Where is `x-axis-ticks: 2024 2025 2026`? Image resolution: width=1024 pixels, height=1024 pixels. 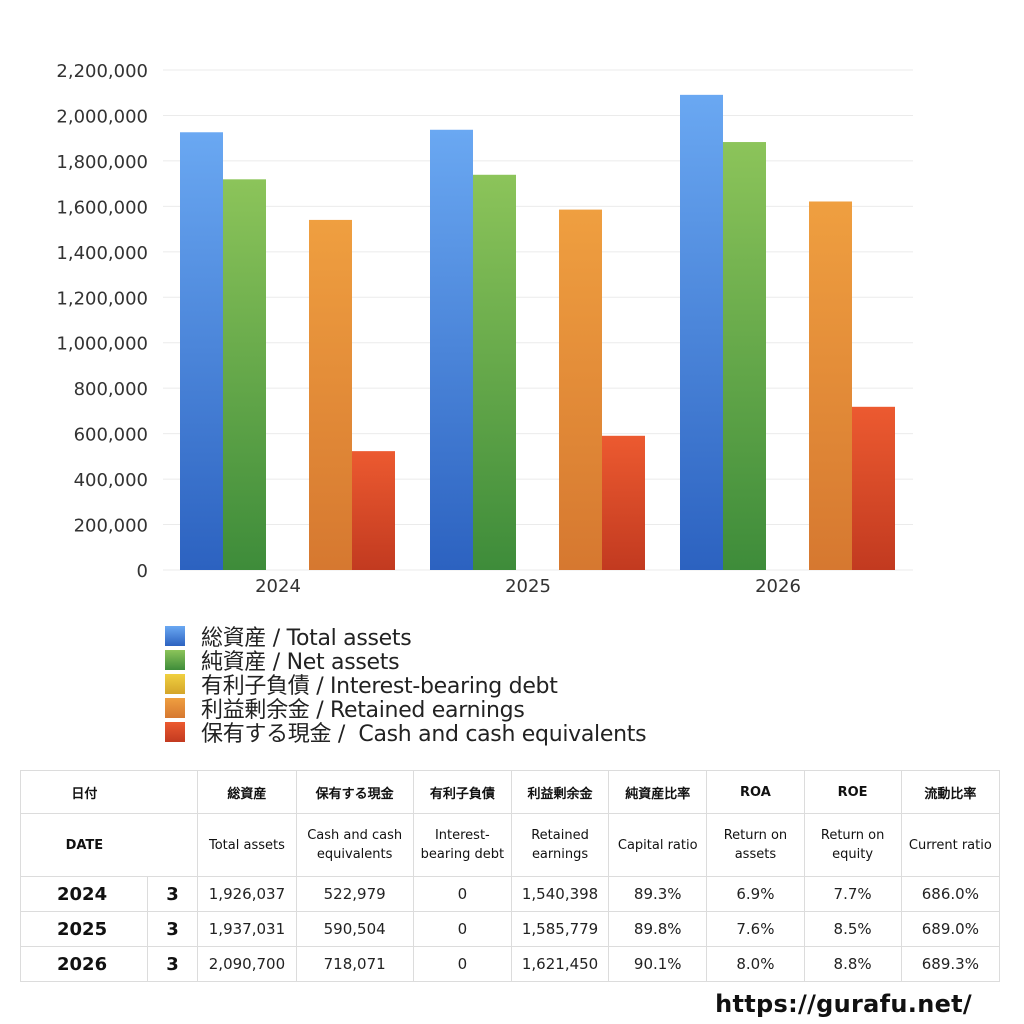 x-axis-ticks: 2024 2025 2026 is located at coordinates (528, 586).